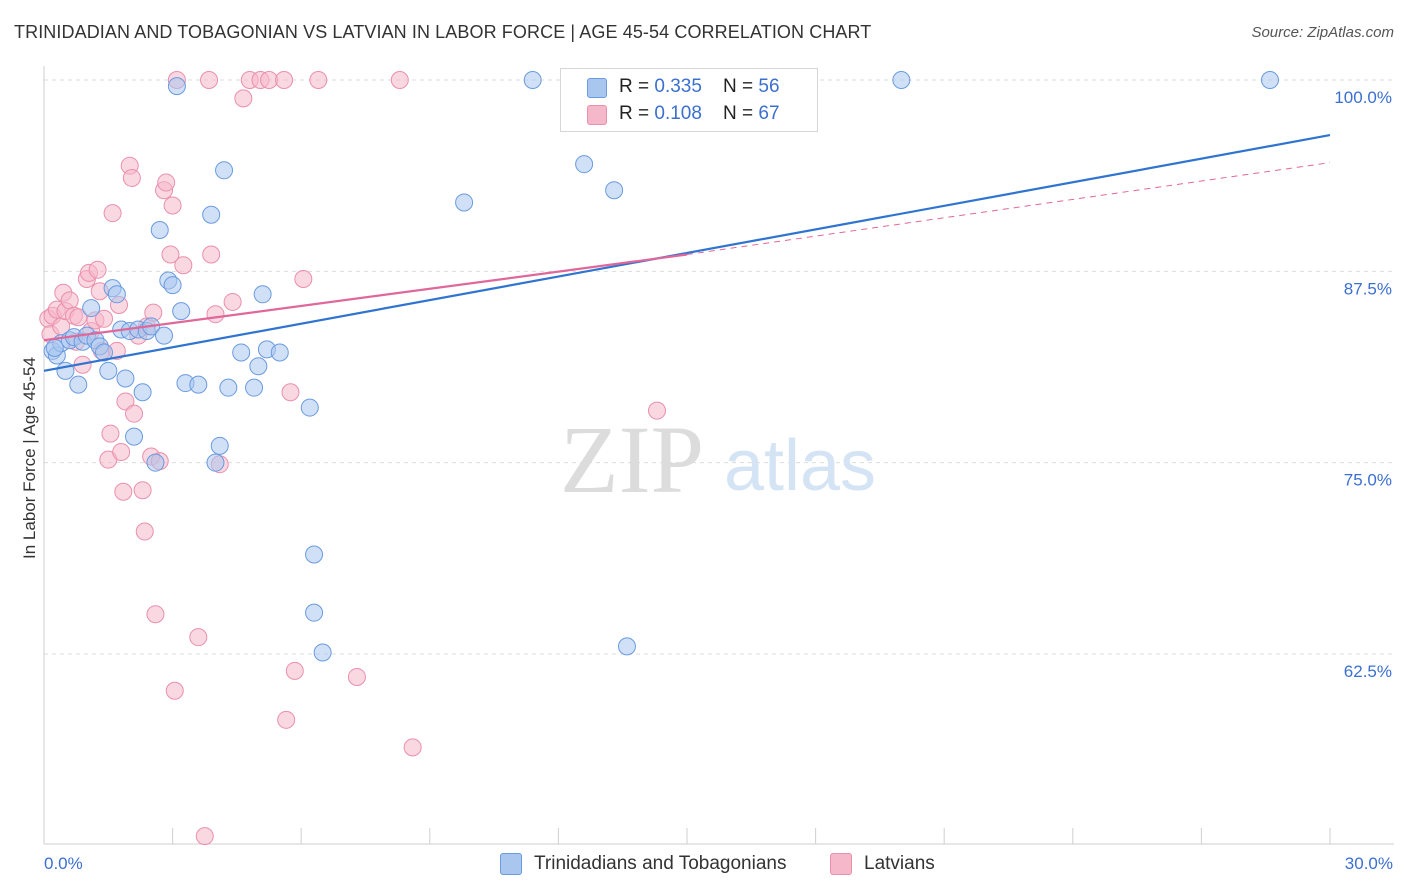 The image size is (1406, 892). I want to click on bottom-legend-pink: Latvians, so click(882, 864).